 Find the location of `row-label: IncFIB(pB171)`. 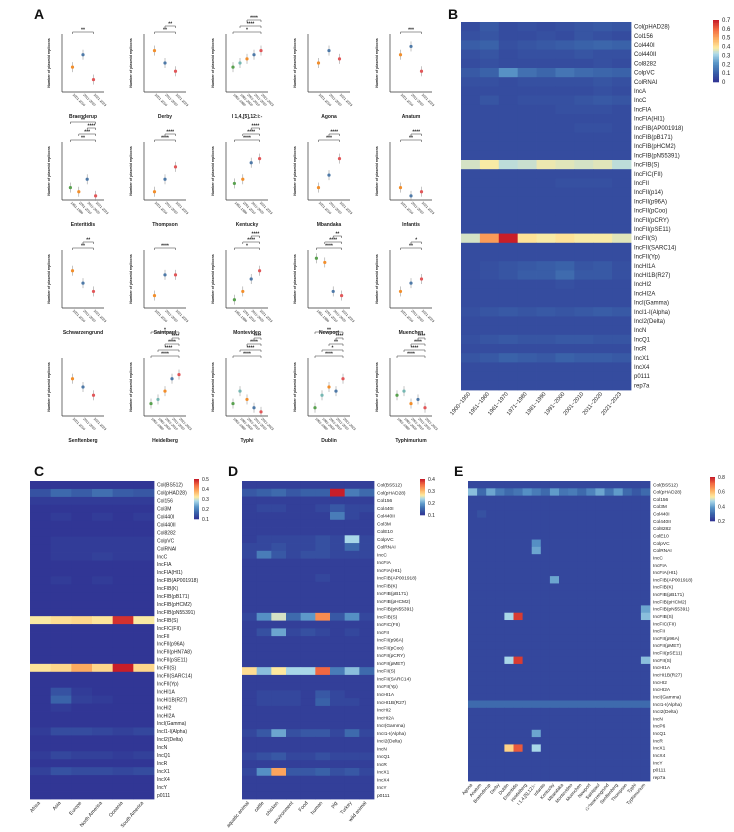

row-label: IncFIB(pB171) is located at coordinates (653, 138).